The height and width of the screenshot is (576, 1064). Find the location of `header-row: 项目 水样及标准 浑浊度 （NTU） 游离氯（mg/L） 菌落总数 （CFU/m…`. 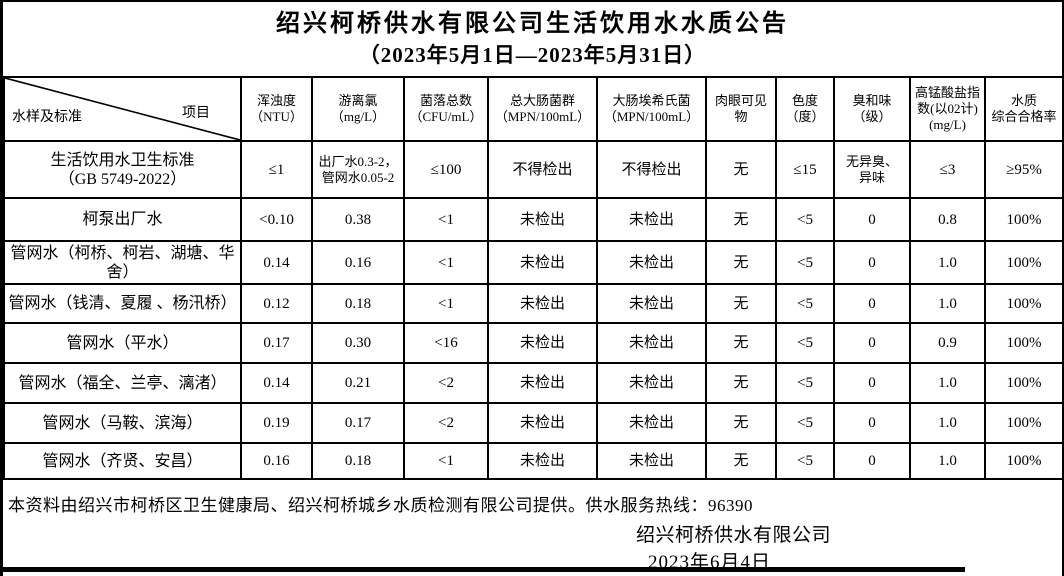

header-row: 项目 水样及标准 浑浊度 （NTU） 游离氯（mg/L） 菌落总数 （CFU/m… is located at coordinates (532, 109).